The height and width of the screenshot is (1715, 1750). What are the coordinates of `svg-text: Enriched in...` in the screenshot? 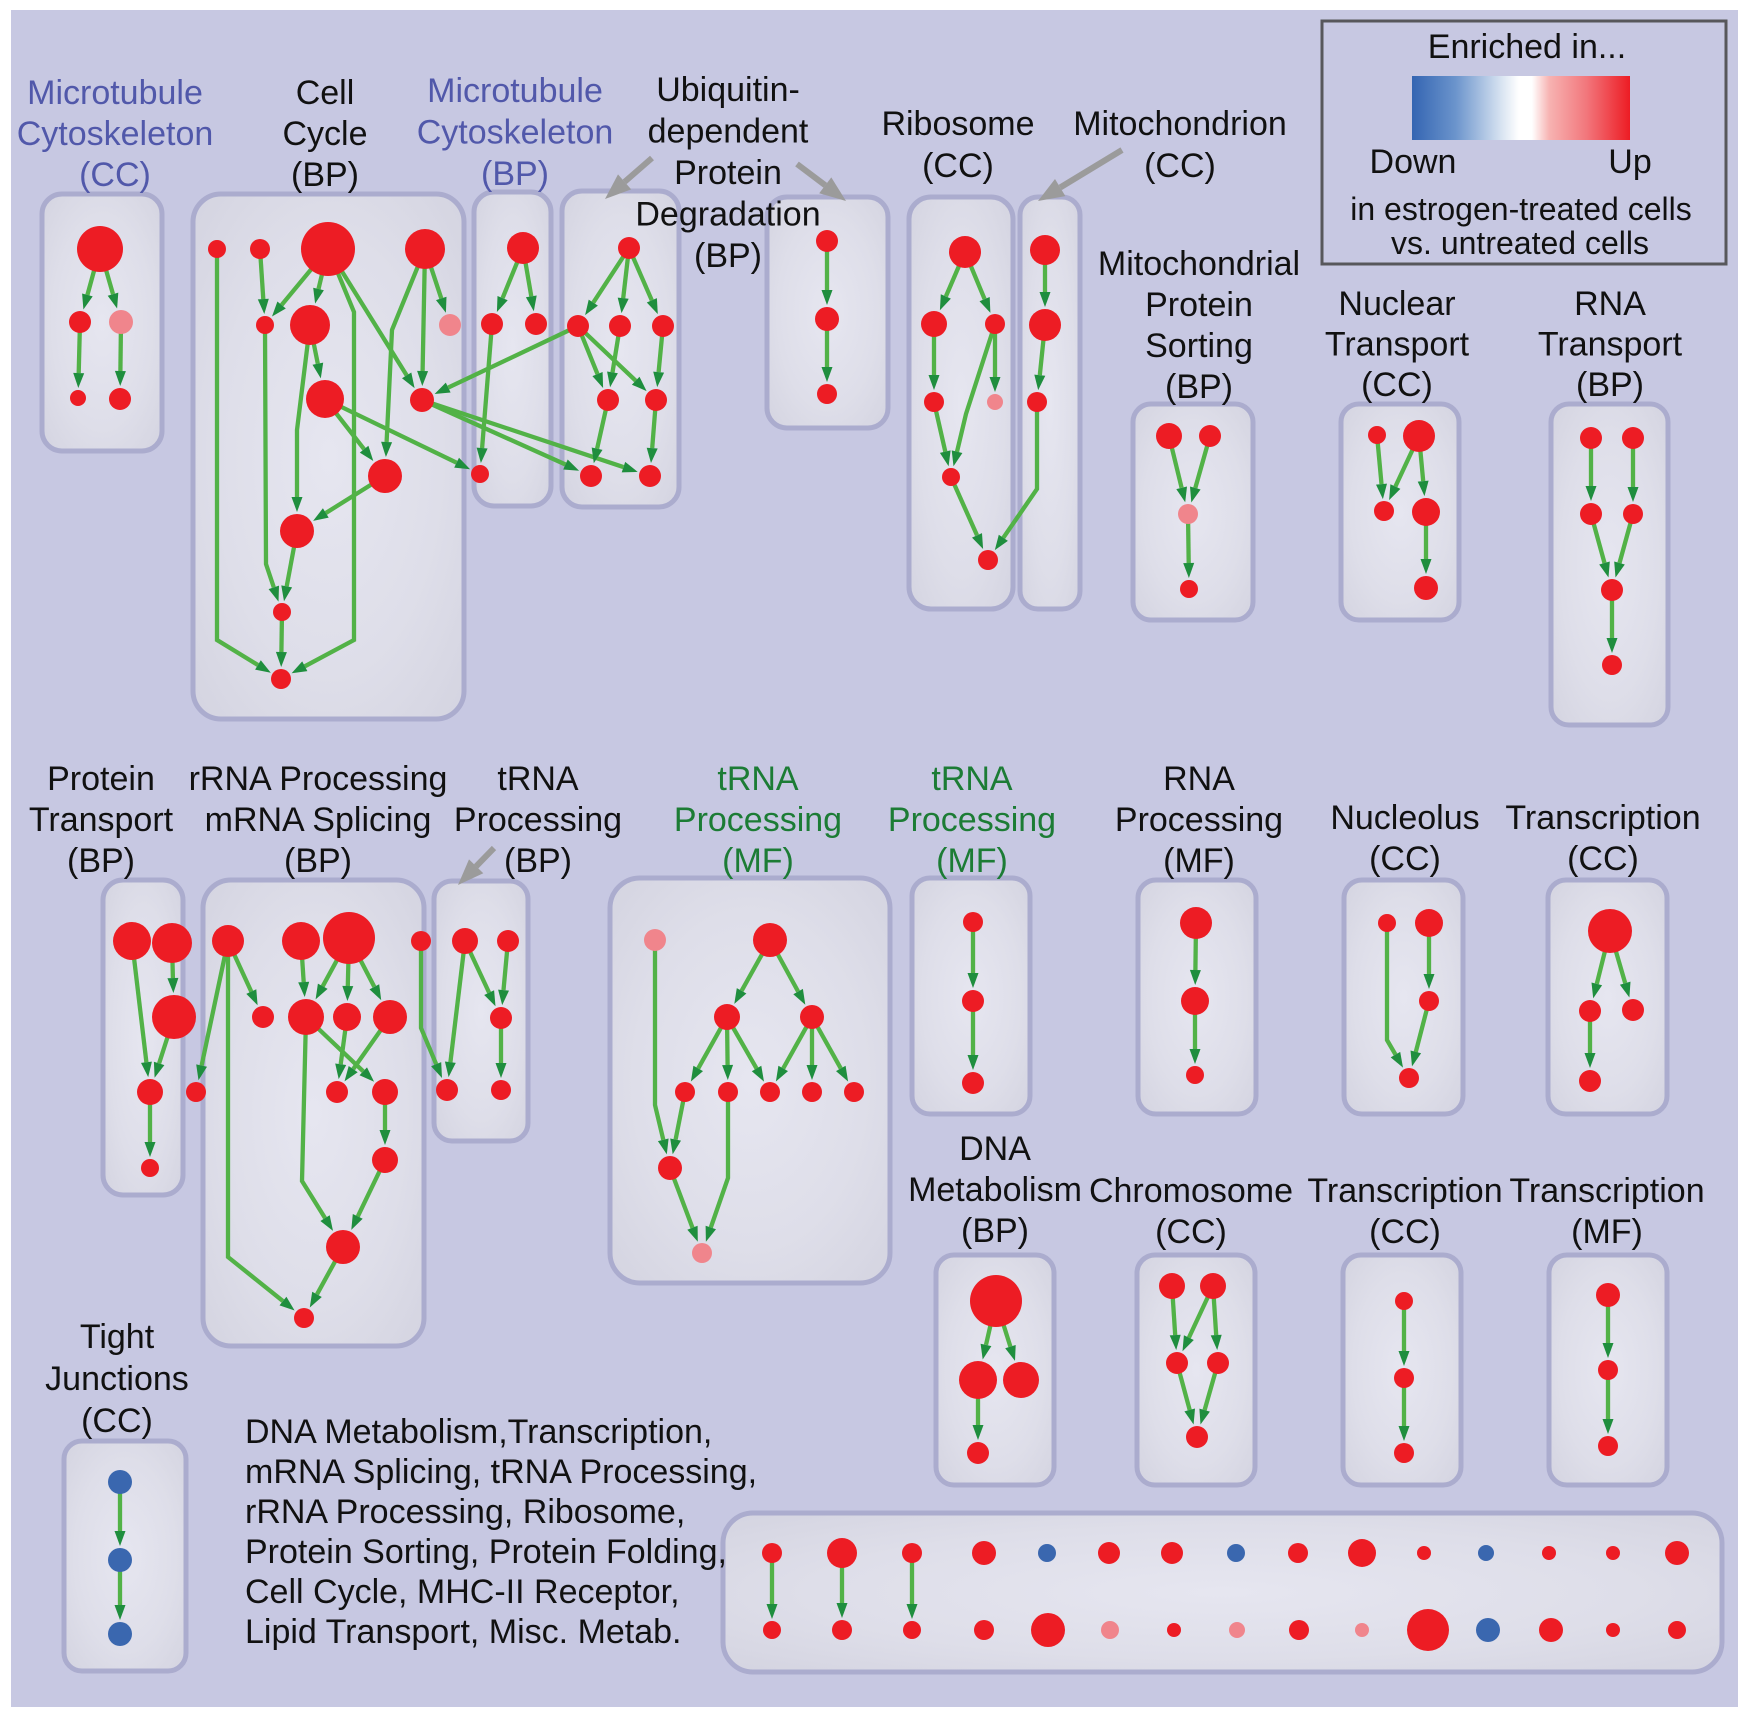 It's located at (1527, 47).